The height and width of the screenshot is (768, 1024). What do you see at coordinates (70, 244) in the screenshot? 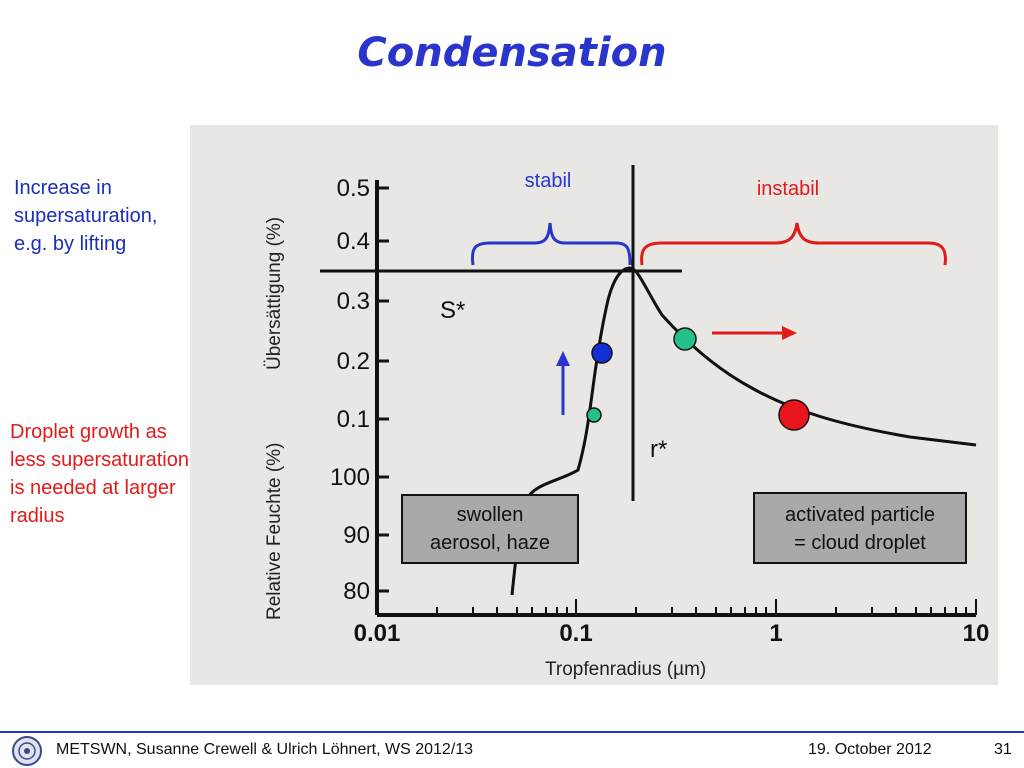
I see `note-line: e.g. by lifting` at bounding box center [70, 244].